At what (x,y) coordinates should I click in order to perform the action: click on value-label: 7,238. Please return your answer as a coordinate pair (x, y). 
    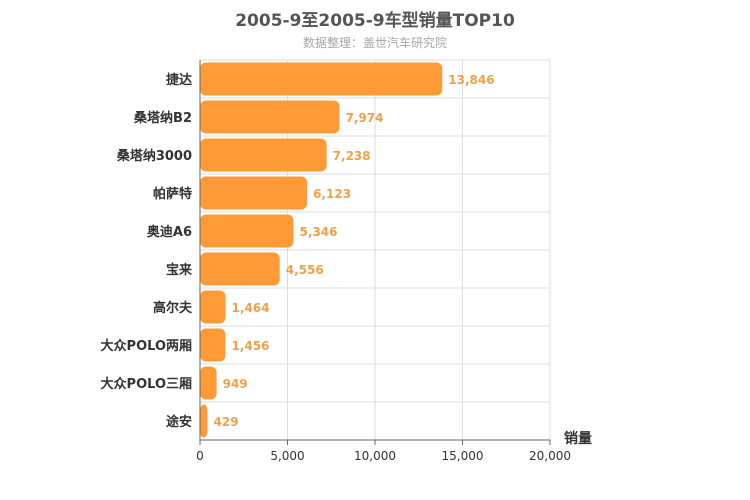
    Looking at the image, I should click on (352, 156).